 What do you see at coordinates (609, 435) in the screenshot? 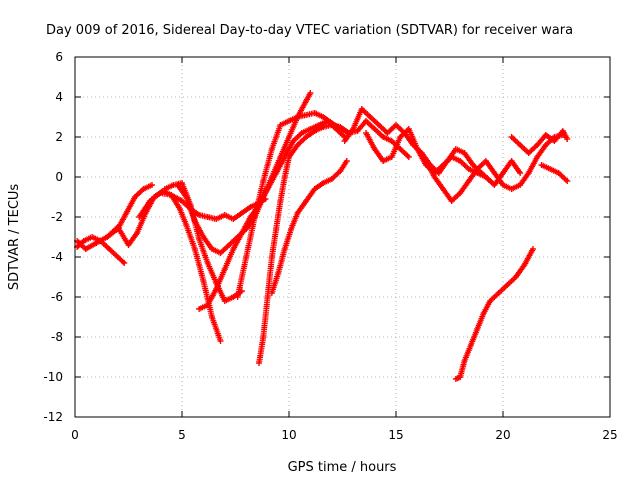
I see `x-tick-label: 25` at bounding box center [609, 435].